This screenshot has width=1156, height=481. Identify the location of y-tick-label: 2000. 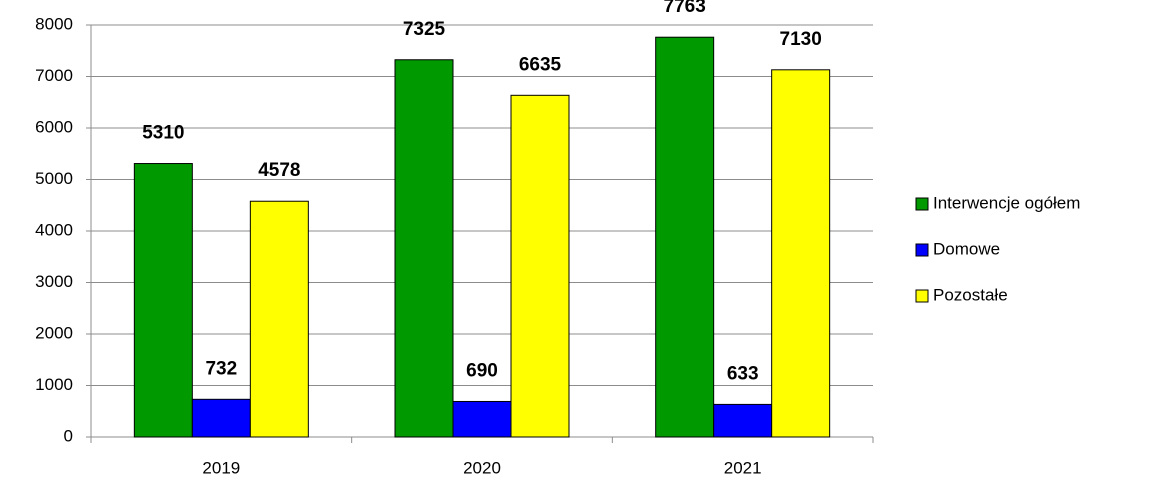
(54, 332).